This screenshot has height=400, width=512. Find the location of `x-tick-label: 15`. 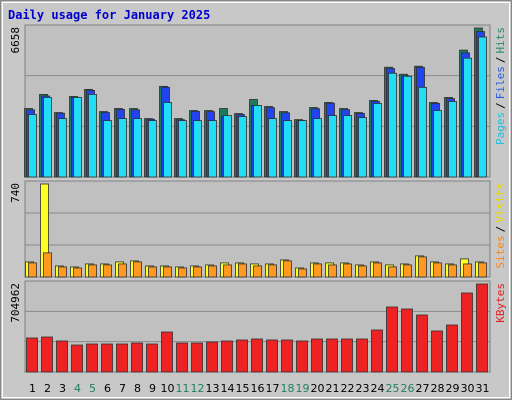

x-tick-label: 15 is located at coordinates (243, 388).